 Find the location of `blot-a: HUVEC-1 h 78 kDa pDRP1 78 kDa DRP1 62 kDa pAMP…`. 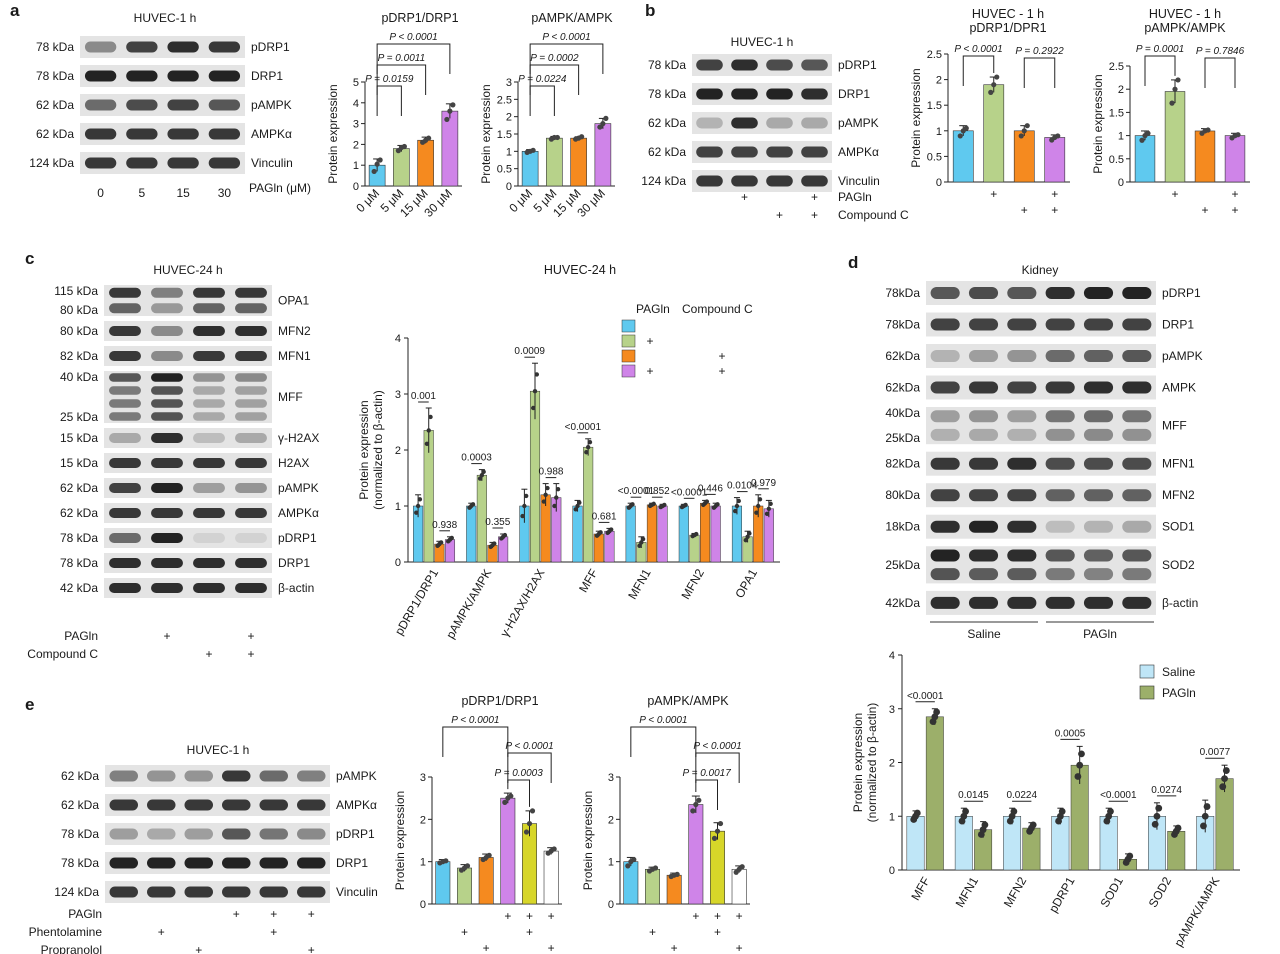

blot-a: HUVEC-1 h 78 kDa pDRP1 78 kDa DRP1 62 kDa pAMP… is located at coordinates (161, 92).